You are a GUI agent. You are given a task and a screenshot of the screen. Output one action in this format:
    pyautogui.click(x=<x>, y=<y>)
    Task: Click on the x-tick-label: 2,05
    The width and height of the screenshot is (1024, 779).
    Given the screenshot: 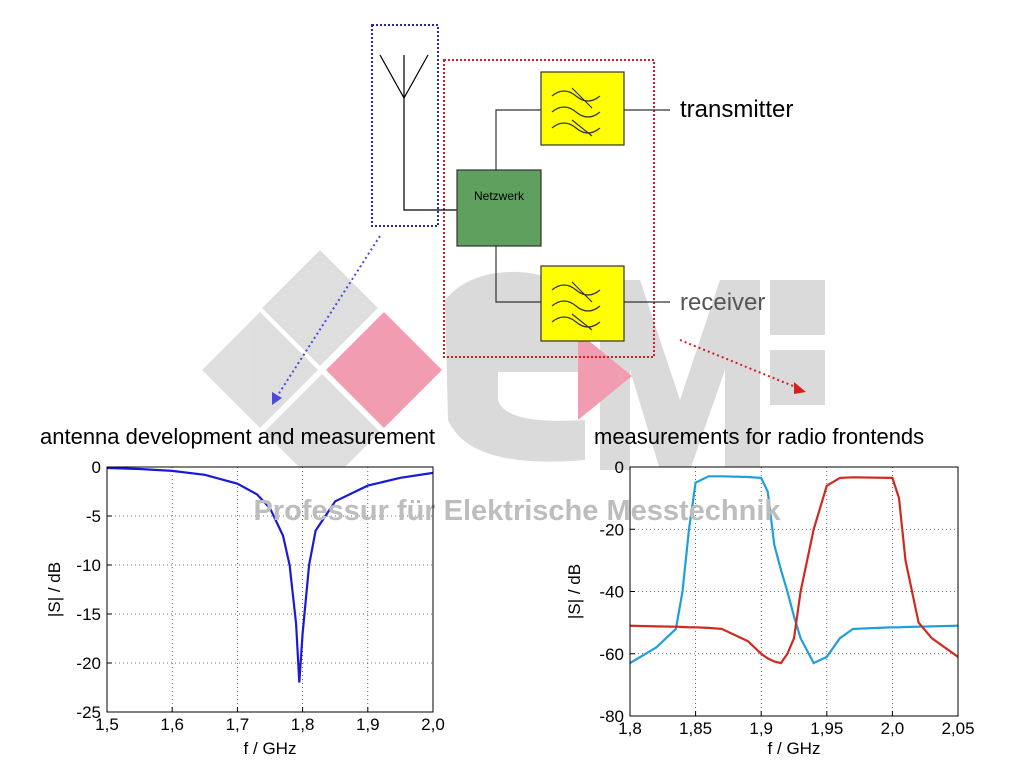 What is the action you would take?
    pyautogui.click(x=957, y=728)
    